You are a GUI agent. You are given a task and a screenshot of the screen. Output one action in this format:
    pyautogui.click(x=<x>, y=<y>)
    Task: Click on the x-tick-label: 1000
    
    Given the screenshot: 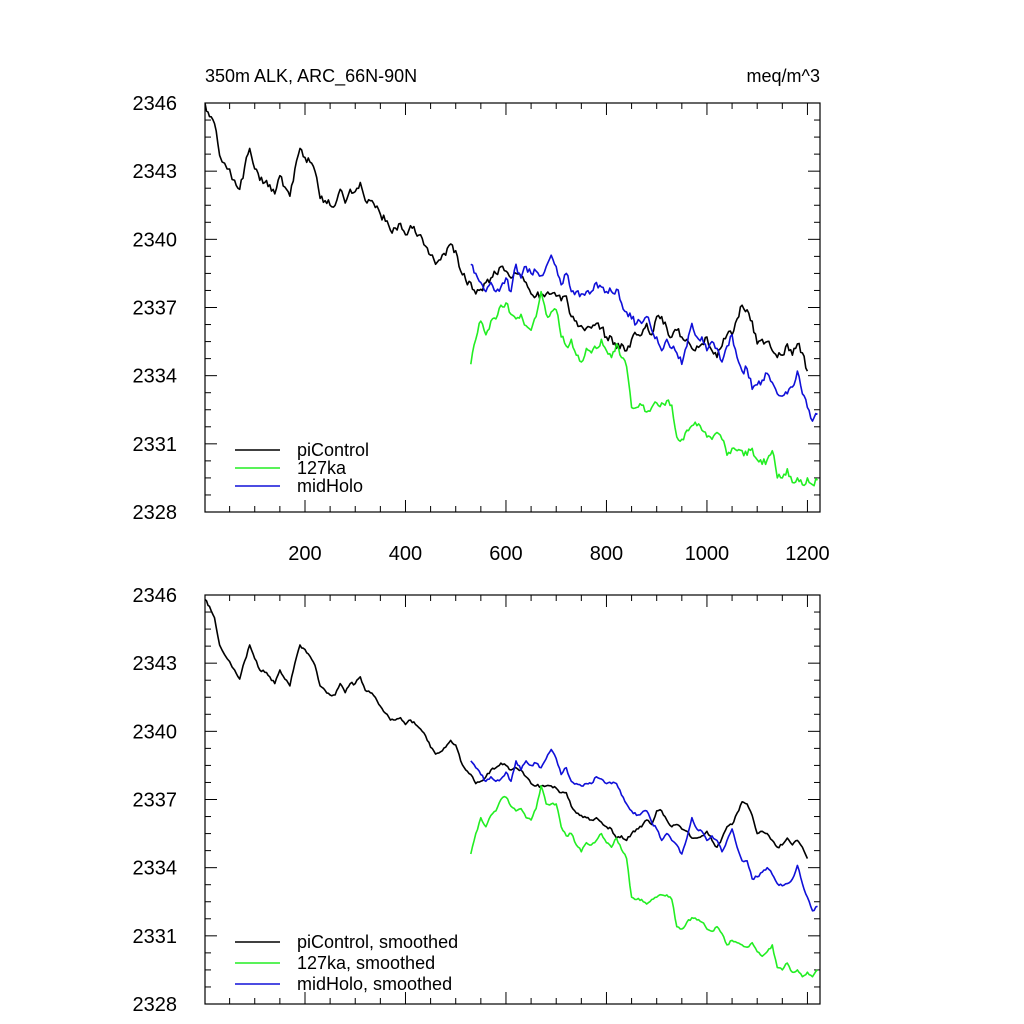 What is the action you would take?
    pyautogui.click(x=707, y=554)
    